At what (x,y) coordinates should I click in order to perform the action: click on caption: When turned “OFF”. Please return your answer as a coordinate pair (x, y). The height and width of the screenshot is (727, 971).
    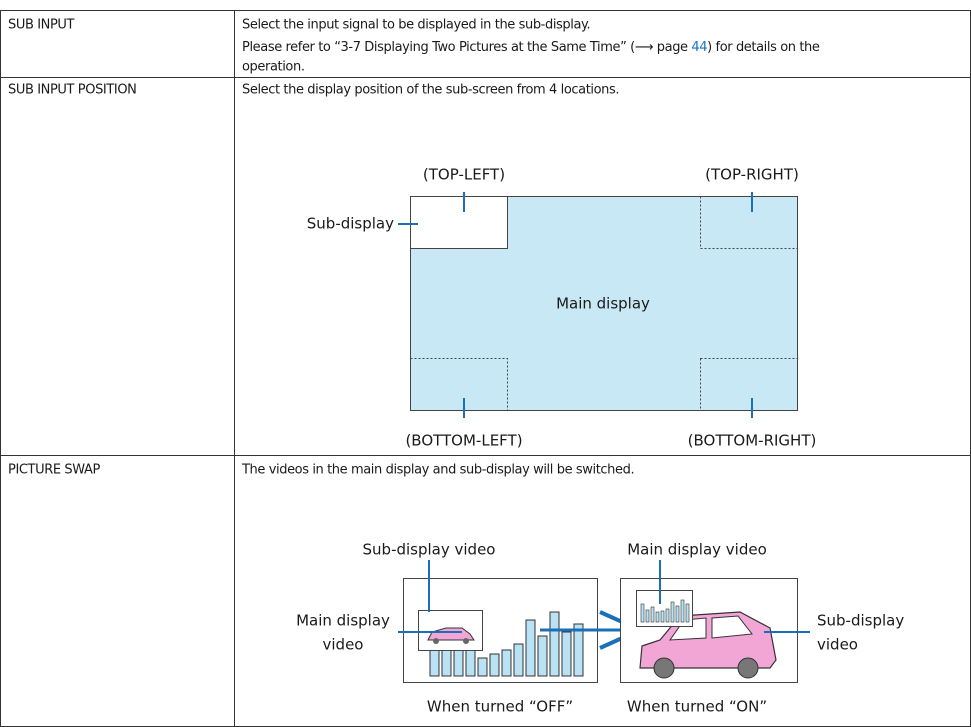
    Looking at the image, I should click on (500, 707).